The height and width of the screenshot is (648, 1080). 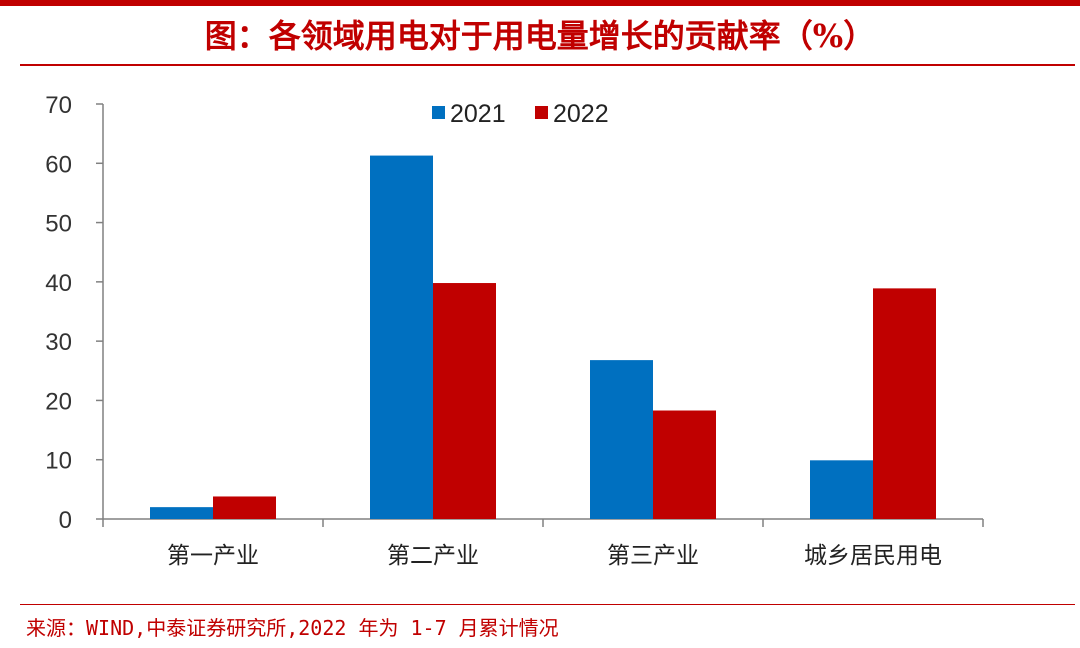 What do you see at coordinates (540, 3) in the screenshot?
I see `top-rule` at bounding box center [540, 3].